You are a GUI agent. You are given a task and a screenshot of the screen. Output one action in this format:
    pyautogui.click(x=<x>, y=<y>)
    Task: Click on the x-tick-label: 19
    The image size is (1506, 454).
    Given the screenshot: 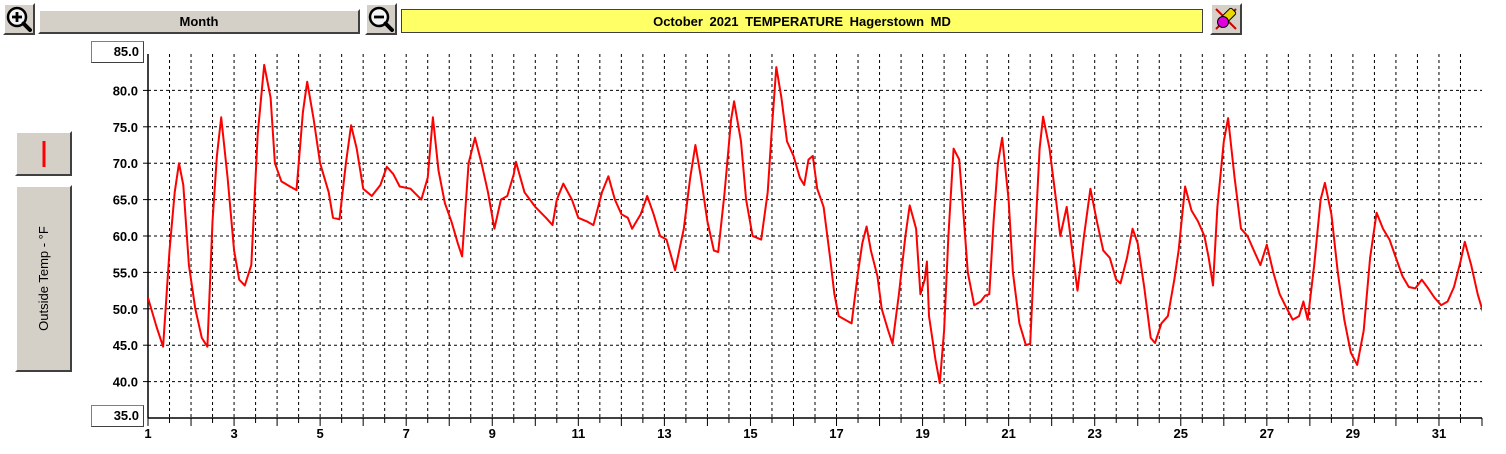 What is the action you would take?
    pyautogui.click(x=922, y=433)
    